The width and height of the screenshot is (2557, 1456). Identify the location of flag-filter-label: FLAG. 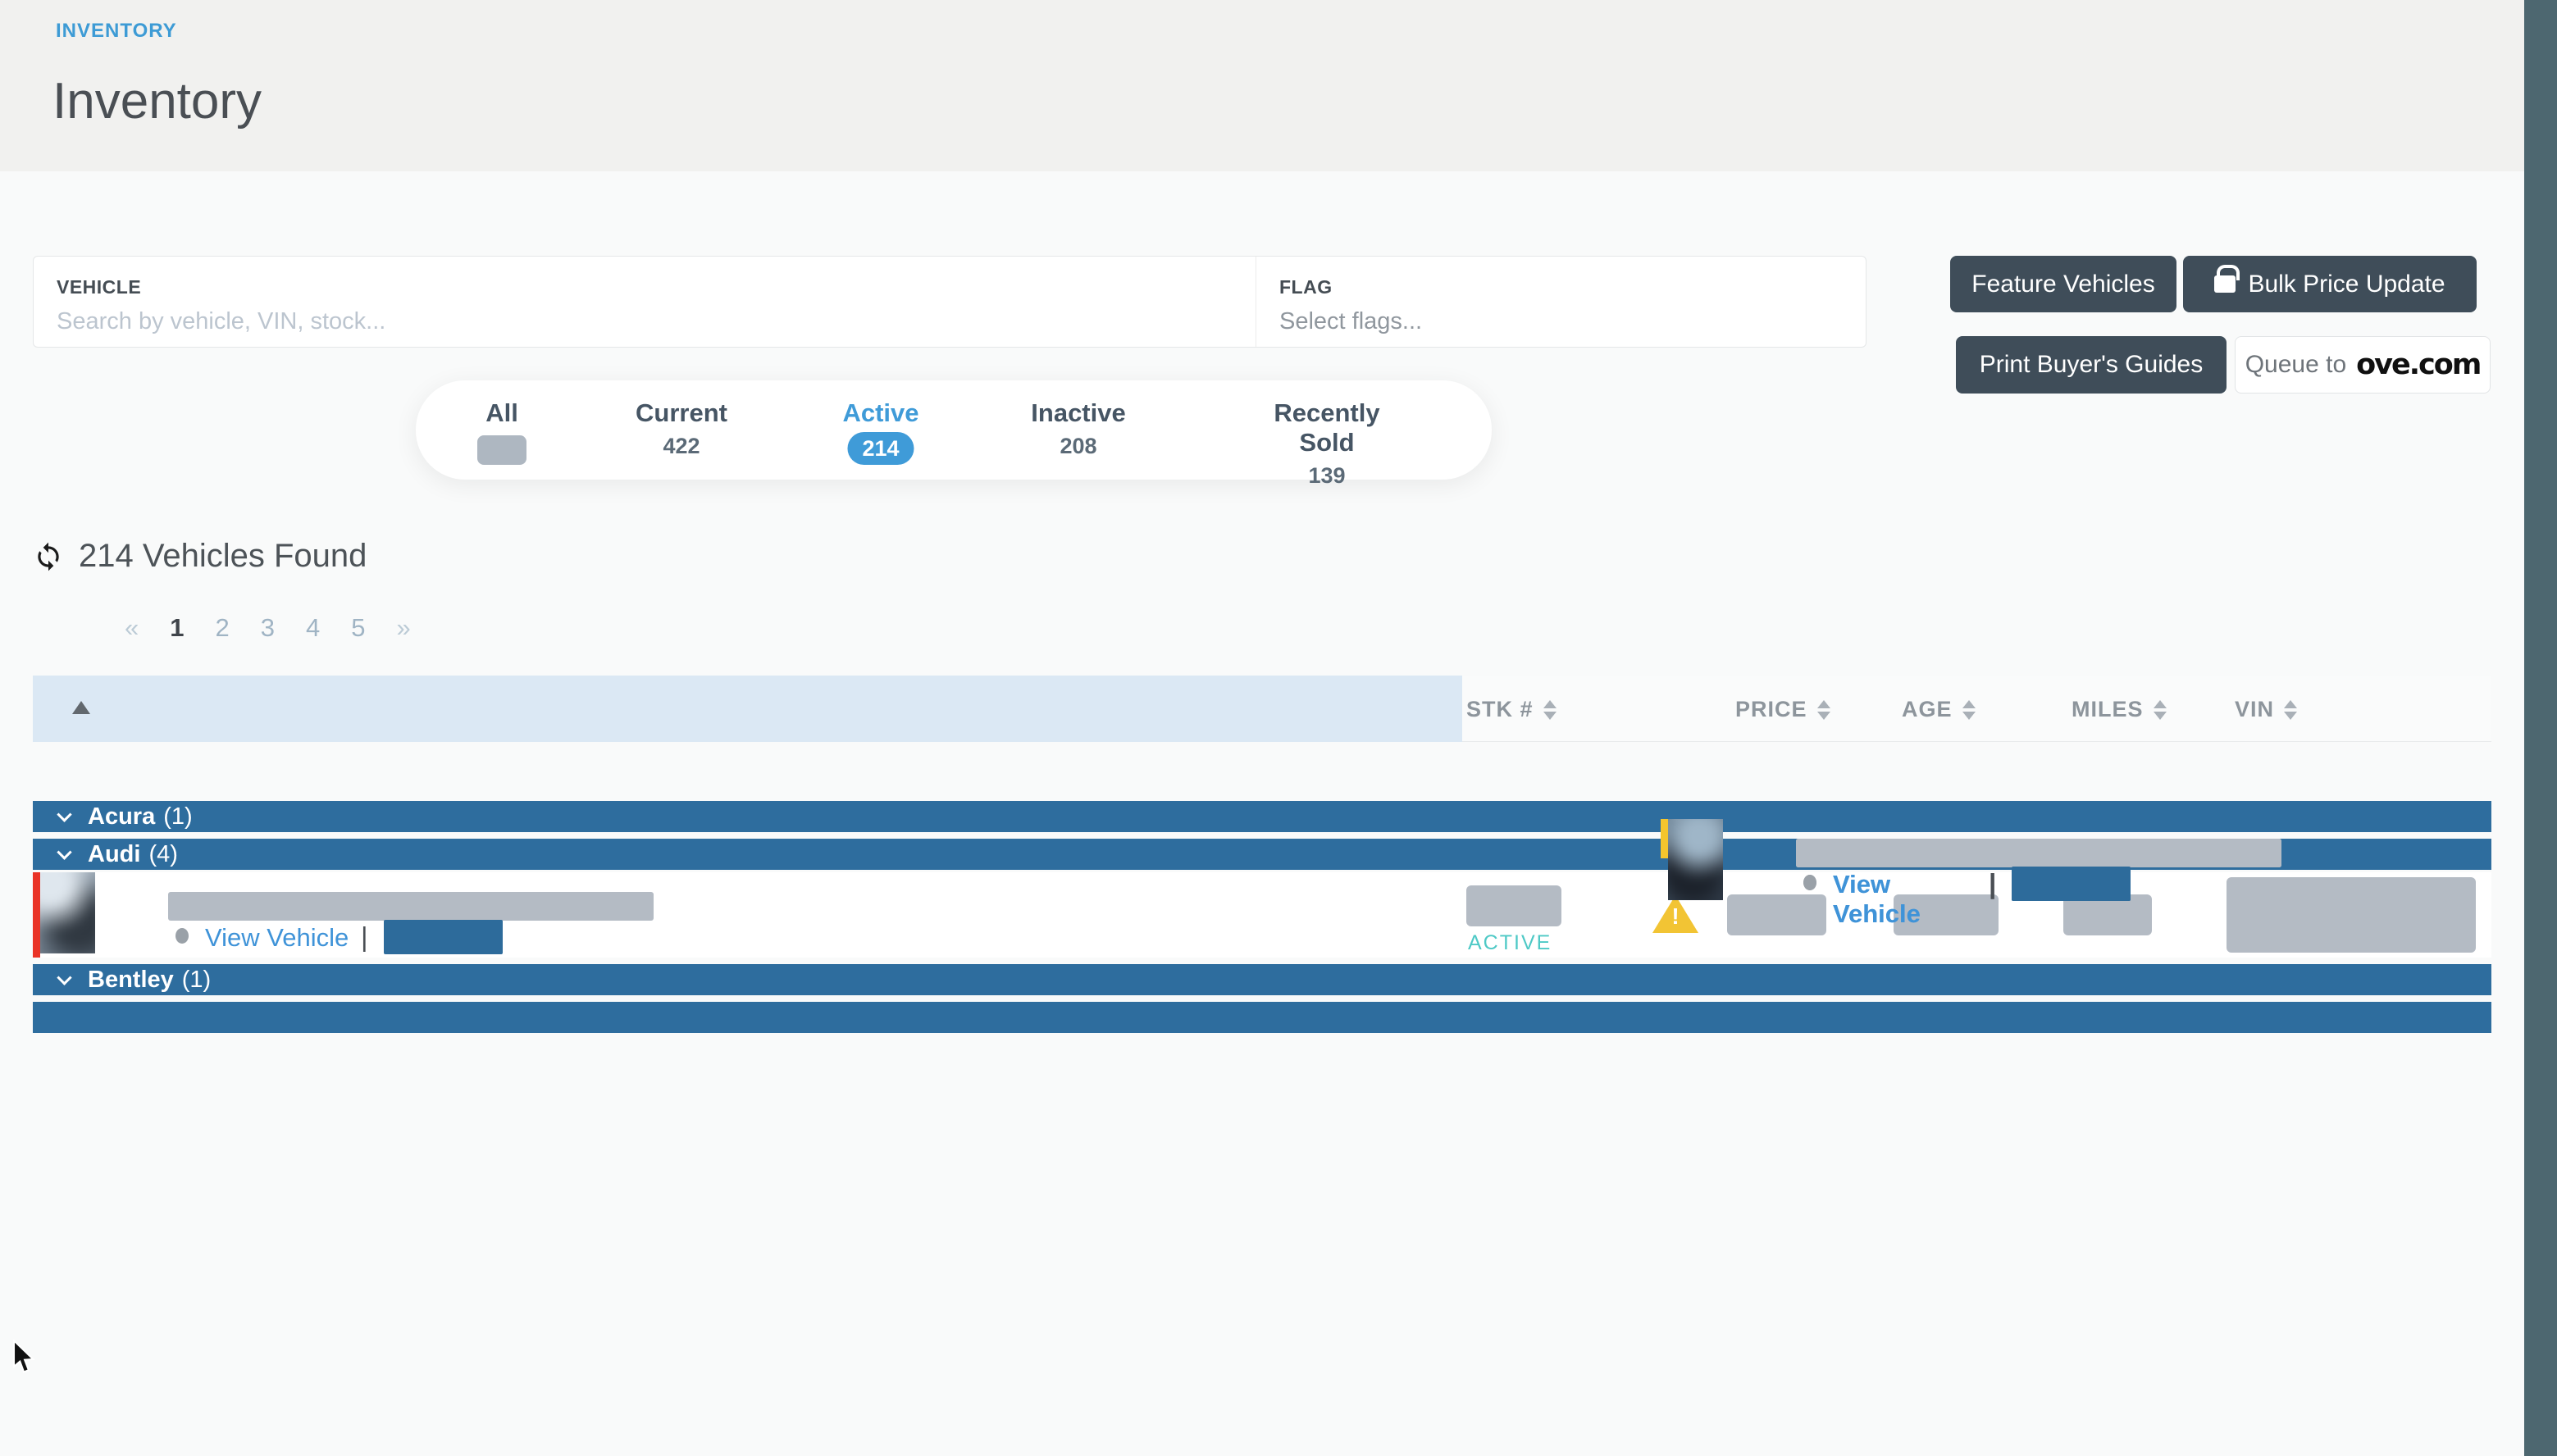
(1306, 287).